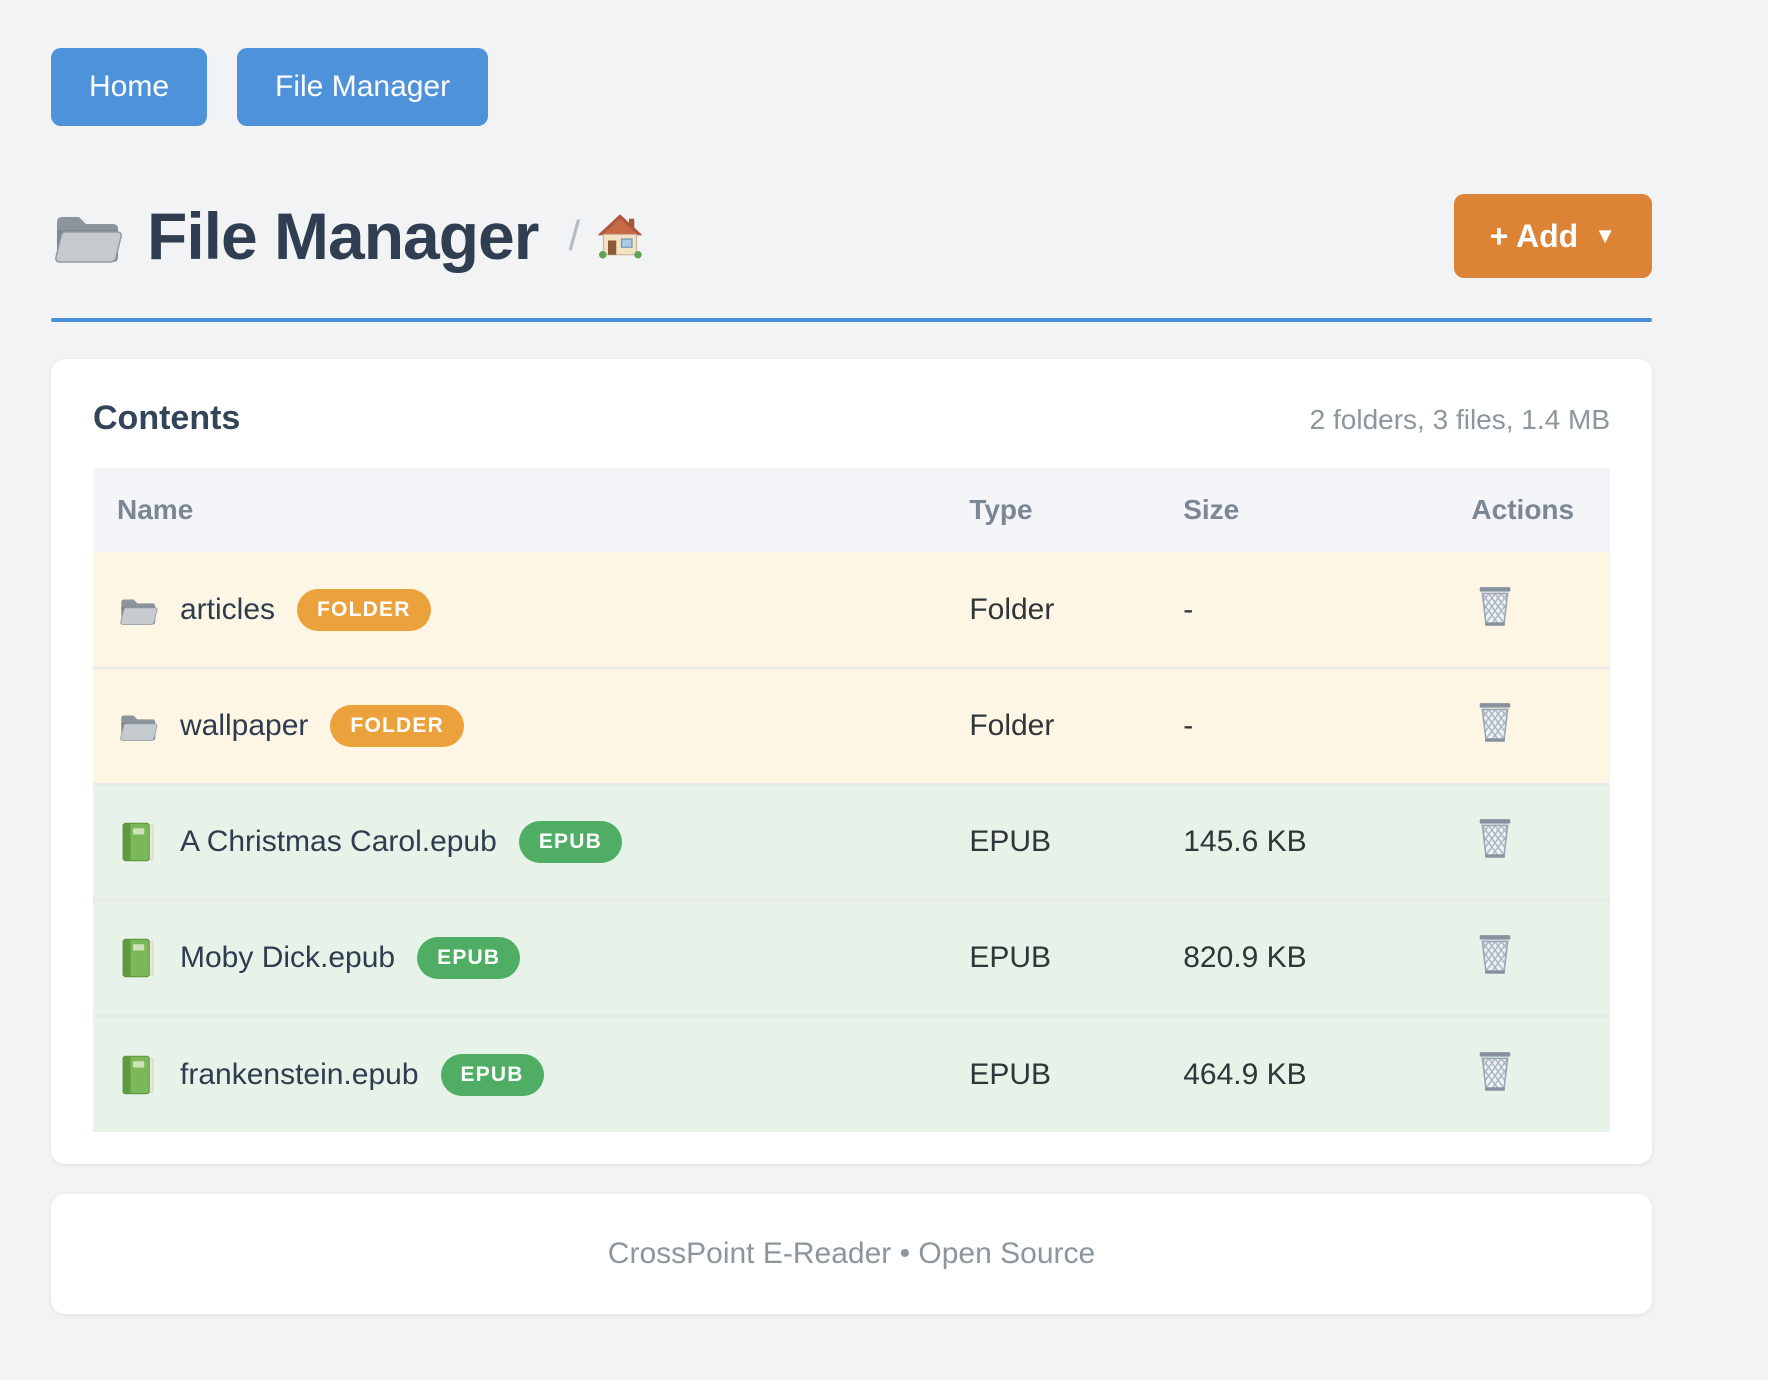 The image size is (1768, 1380). I want to click on top-nav: Home File Manager, so click(851, 87).